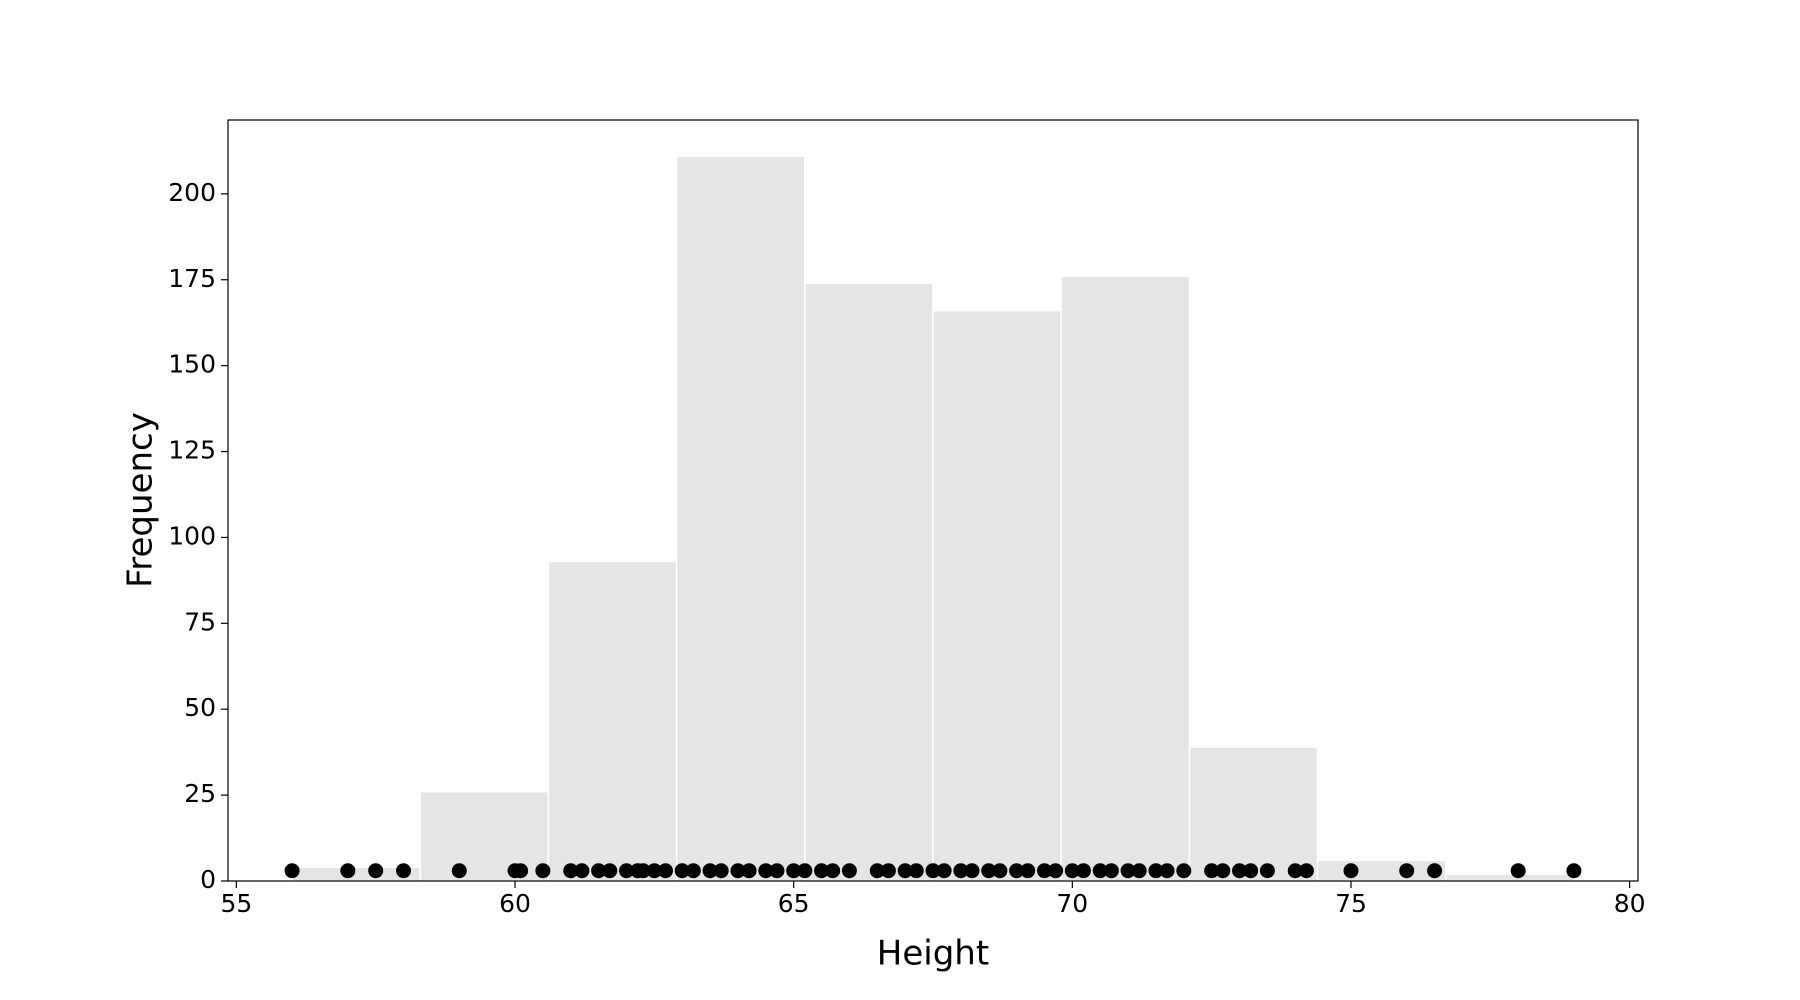 This screenshot has height=1000, width=1800. What do you see at coordinates (192, 450) in the screenshot?
I see `y-tick-label: 125` at bounding box center [192, 450].